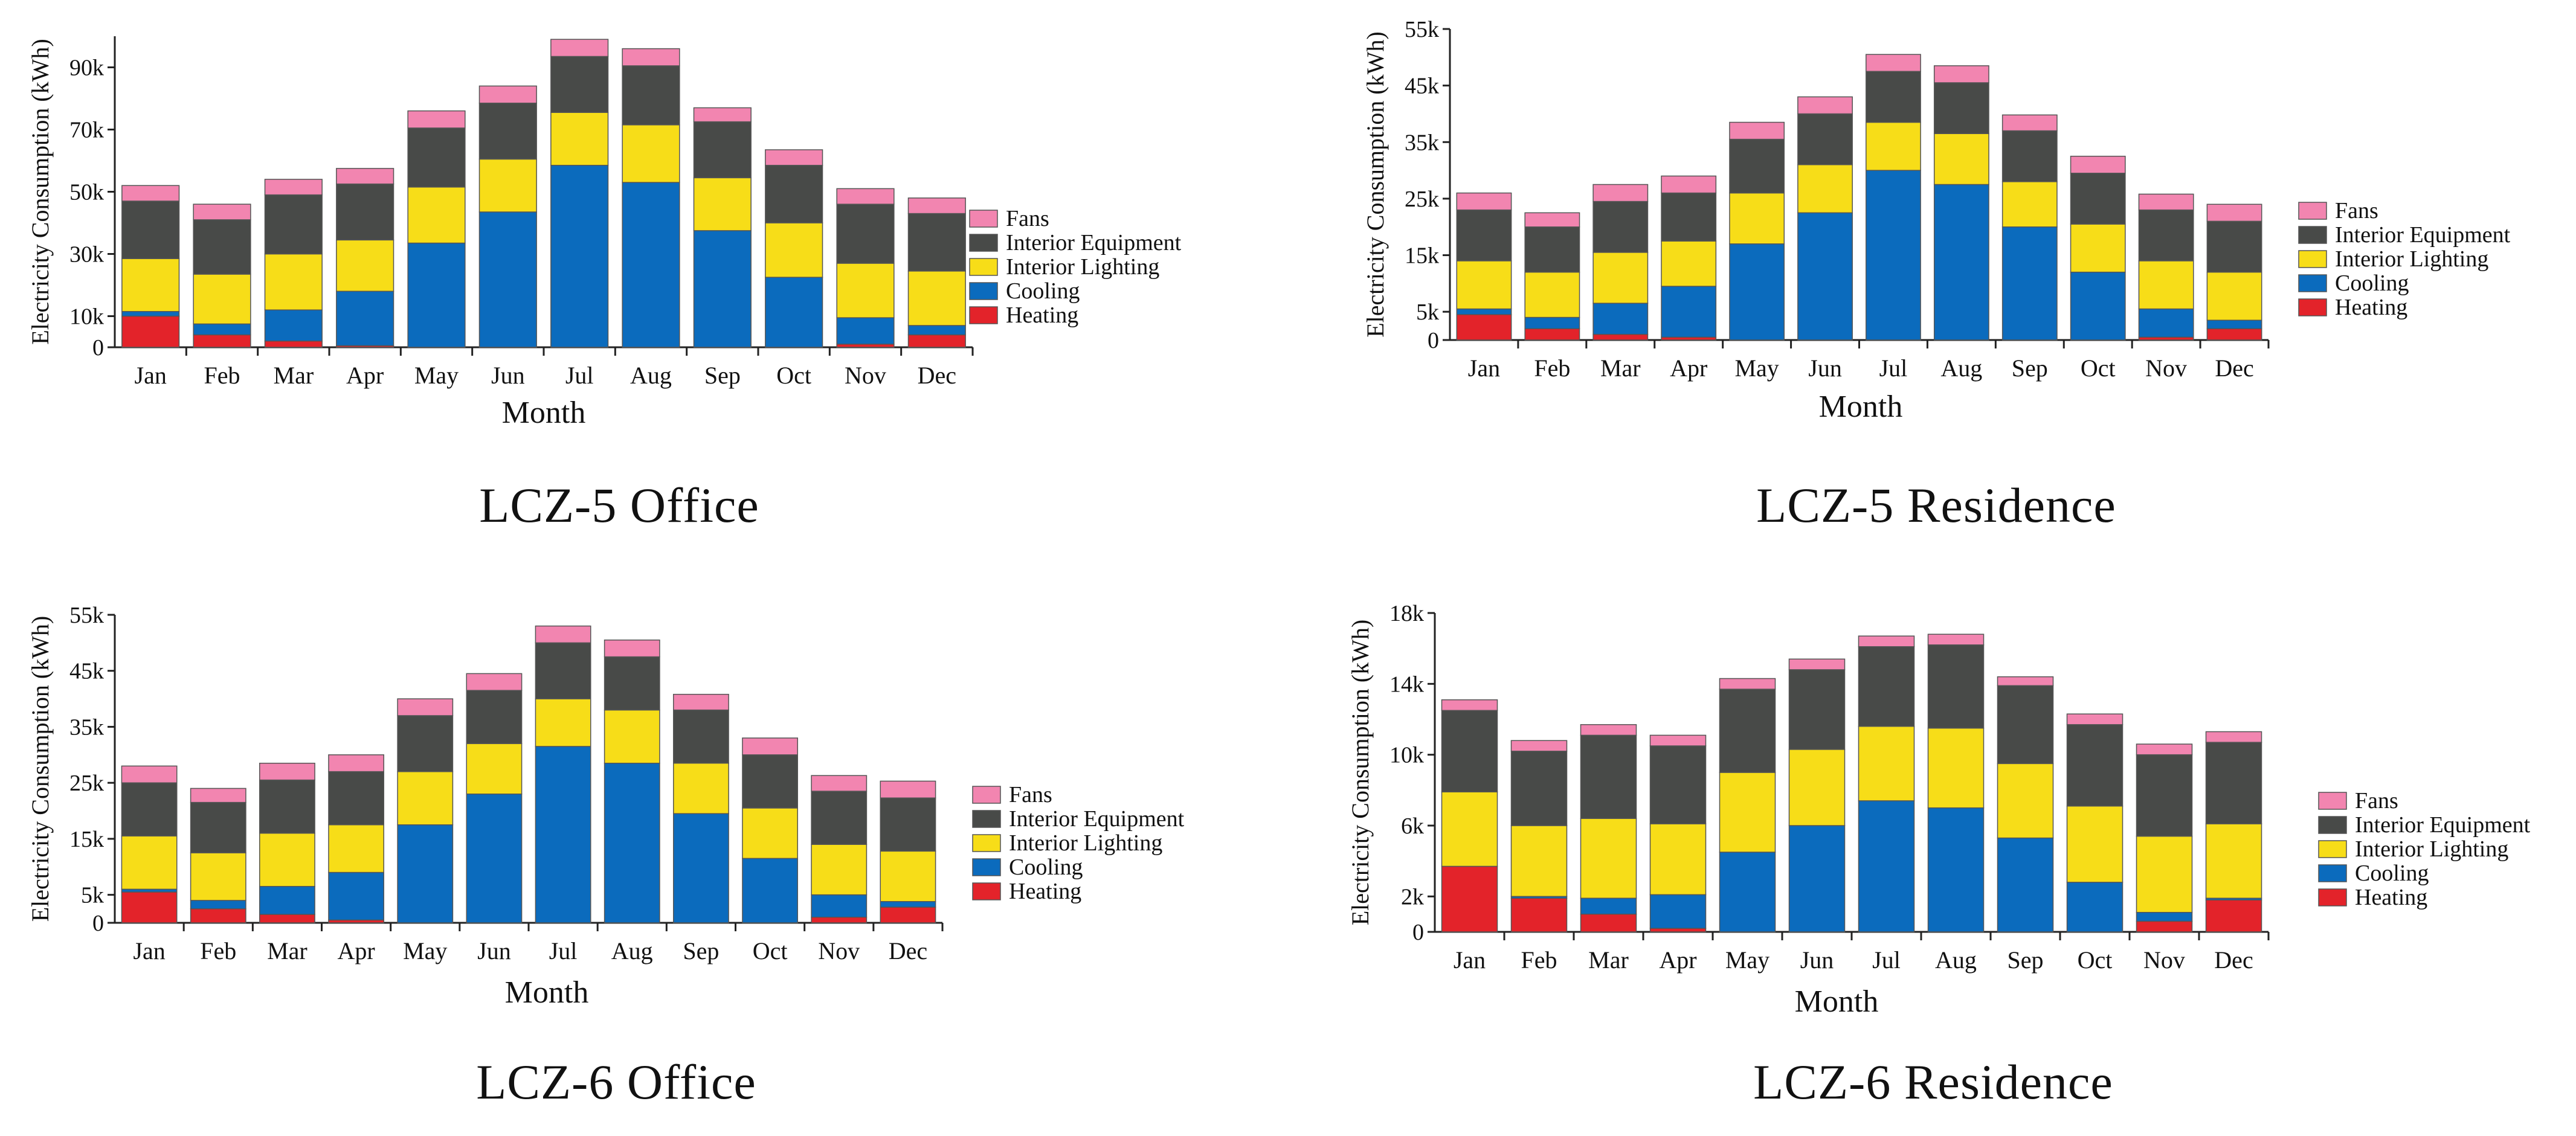 The height and width of the screenshot is (1136, 2576). What do you see at coordinates (1046, 867) in the screenshot?
I see `legend-label-cooling: Cooling` at bounding box center [1046, 867].